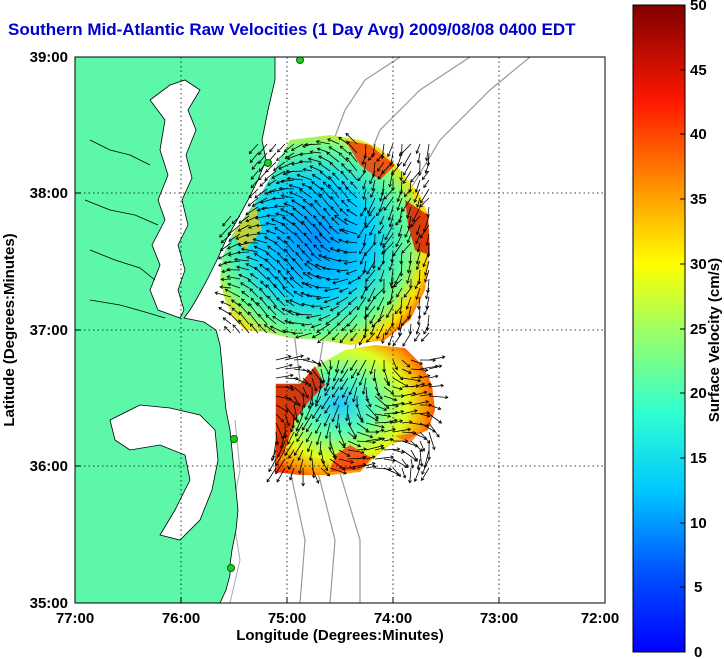 The image size is (724, 659). I want to click on y-tick-label: 35:00, so click(49, 603).